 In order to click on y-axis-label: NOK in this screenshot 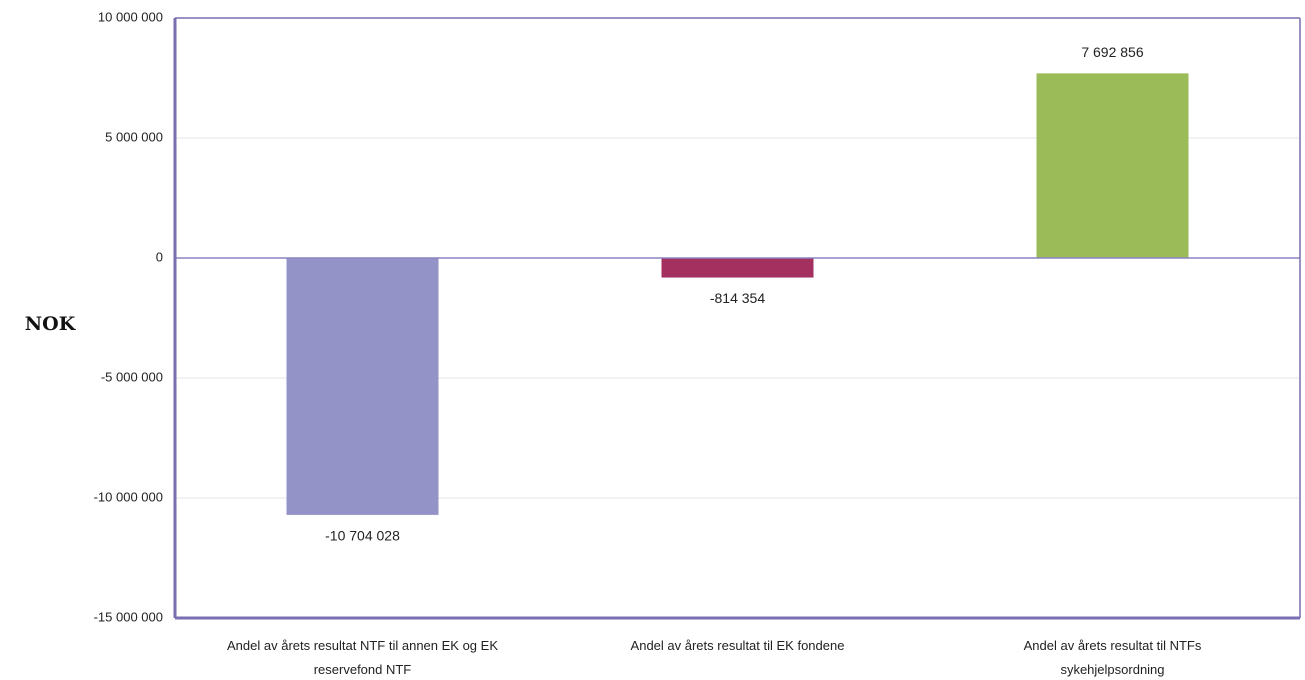, I will do `click(51, 324)`.